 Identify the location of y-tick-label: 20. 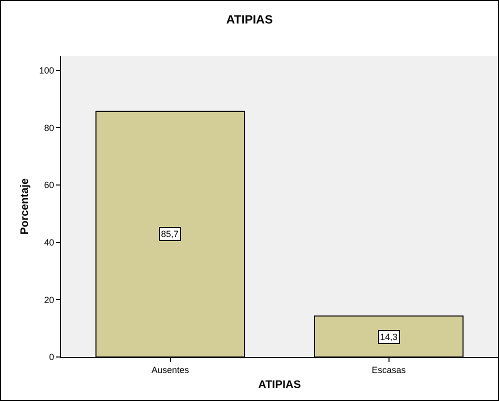
(49, 299).